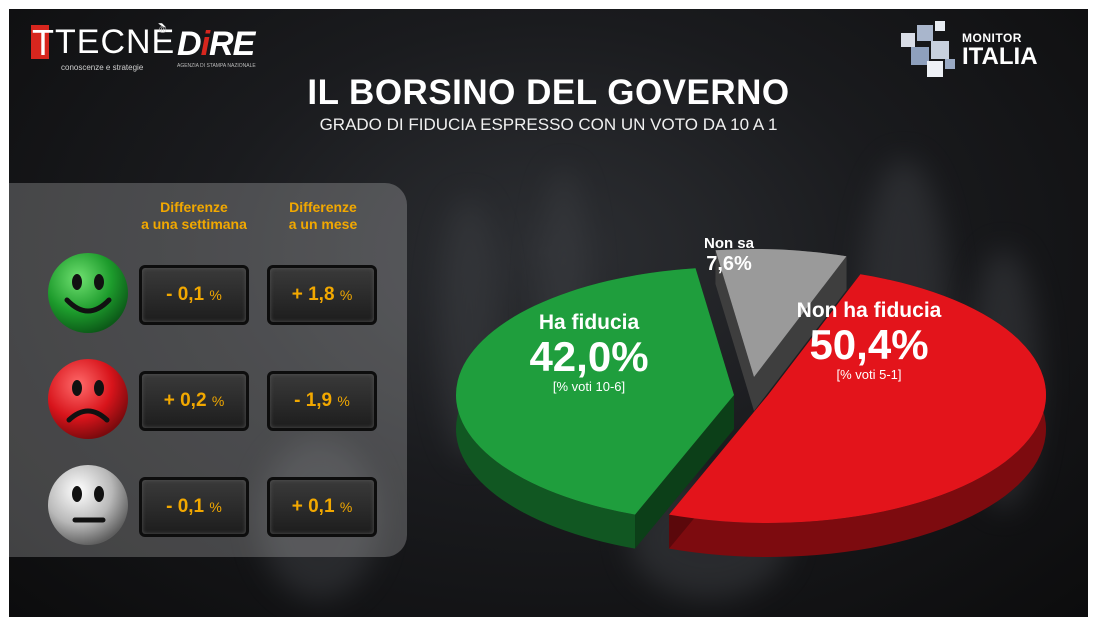 Image resolution: width=1095 pixels, height=626 pixels. I want to click on tecne-logo-text: TECNÈ, so click(115, 42).